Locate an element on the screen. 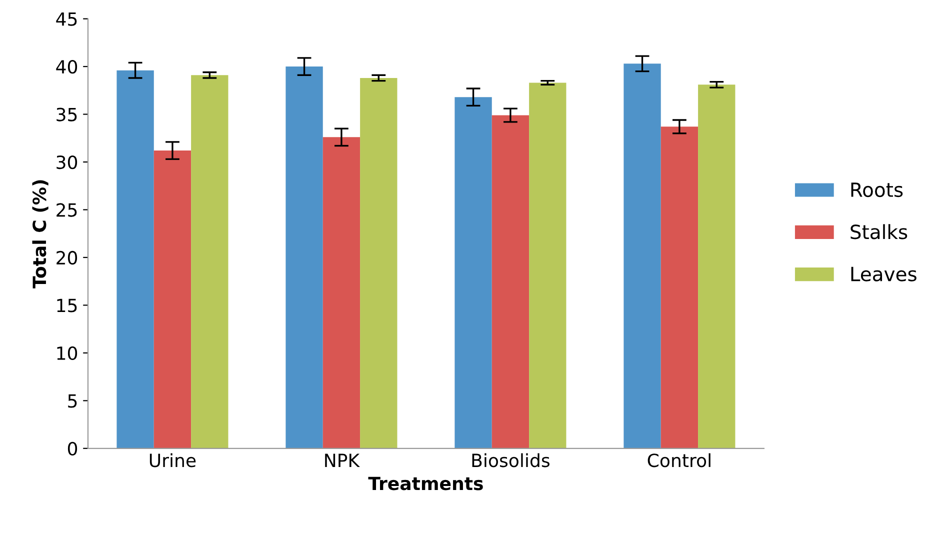 The image size is (926, 537). y-tick-label: 20 is located at coordinates (67, 257).